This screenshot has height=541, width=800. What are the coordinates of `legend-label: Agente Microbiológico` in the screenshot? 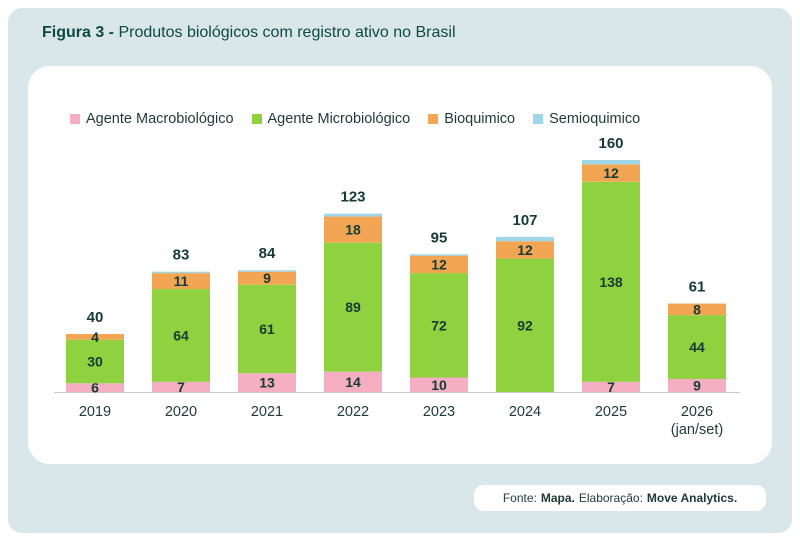 It's located at (339, 119).